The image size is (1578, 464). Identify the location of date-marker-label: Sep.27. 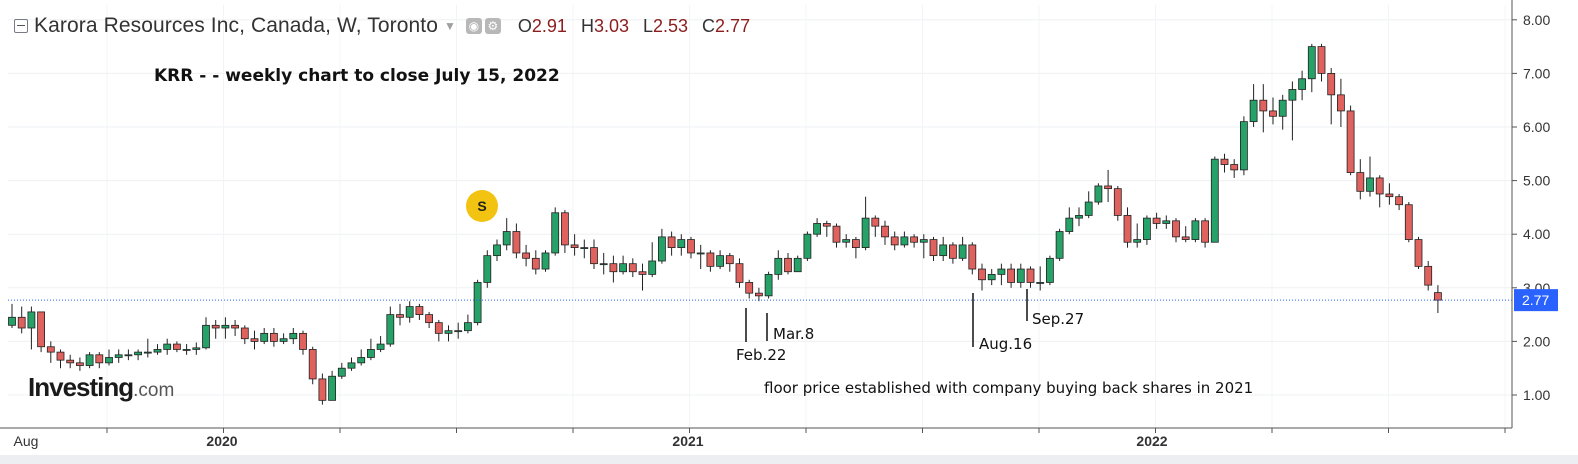
(1058, 319).